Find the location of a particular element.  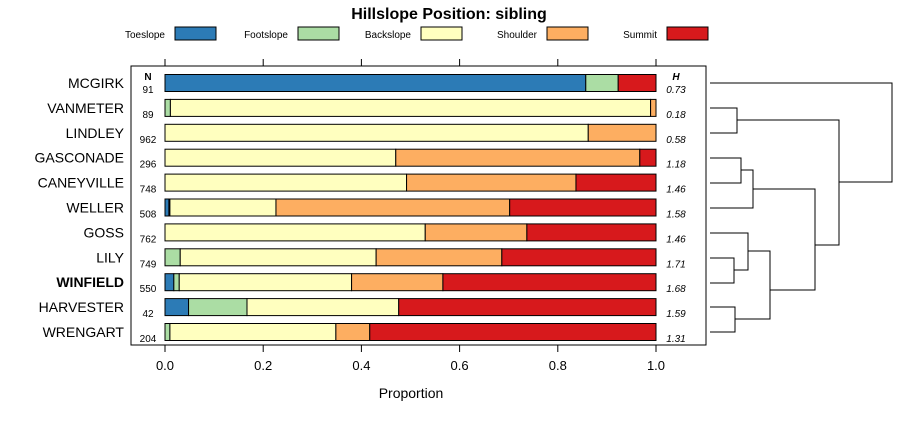

x-tick-label: 0.6 is located at coordinates (460, 365).